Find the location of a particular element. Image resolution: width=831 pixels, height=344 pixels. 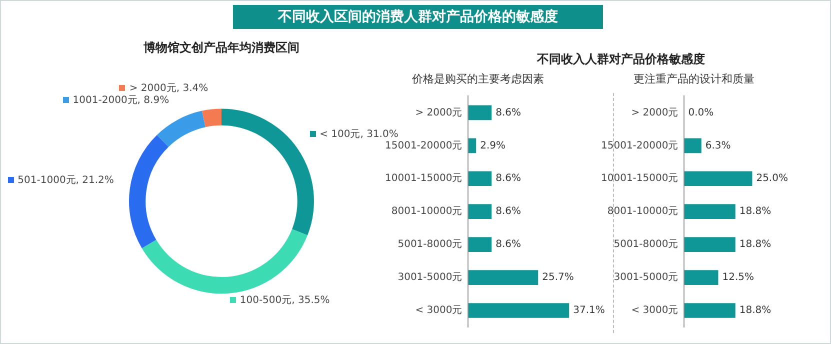

data-label: 6.3% is located at coordinates (718, 146).